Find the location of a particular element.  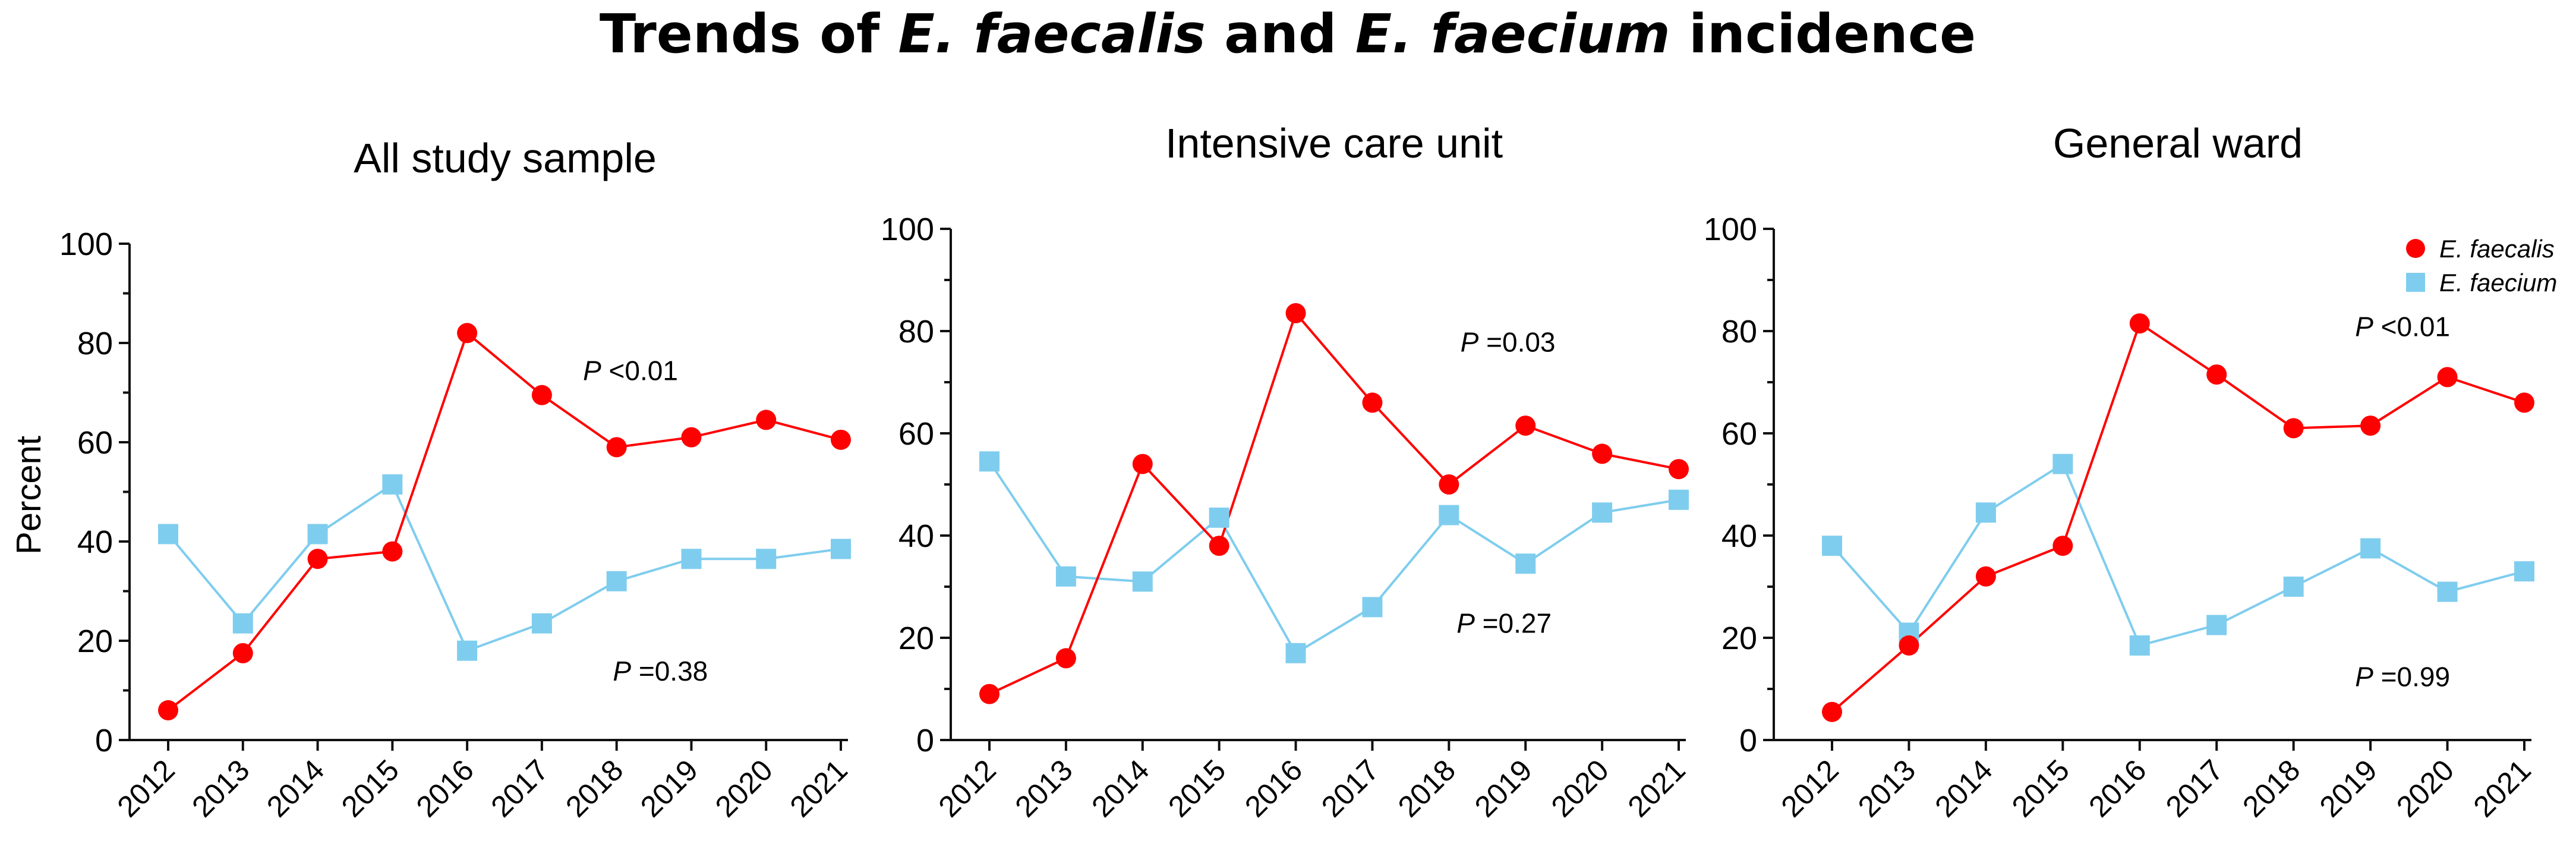

p-value-annotation: P =0.03 is located at coordinates (1508, 341).